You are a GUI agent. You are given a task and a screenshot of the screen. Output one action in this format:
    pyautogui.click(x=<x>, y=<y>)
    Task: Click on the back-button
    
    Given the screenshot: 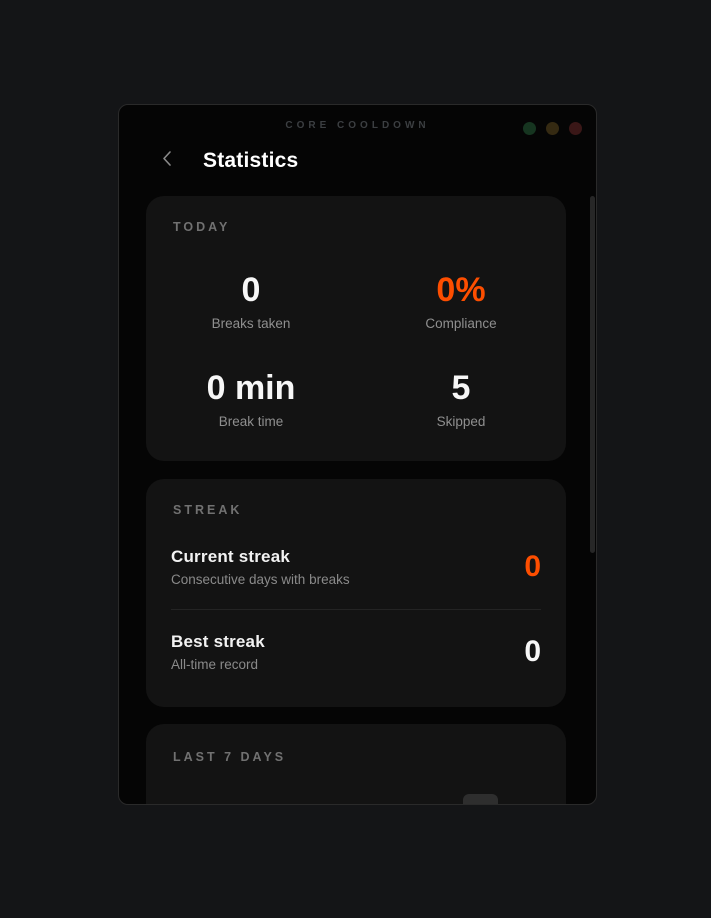 What is the action you would take?
    pyautogui.click(x=167, y=161)
    